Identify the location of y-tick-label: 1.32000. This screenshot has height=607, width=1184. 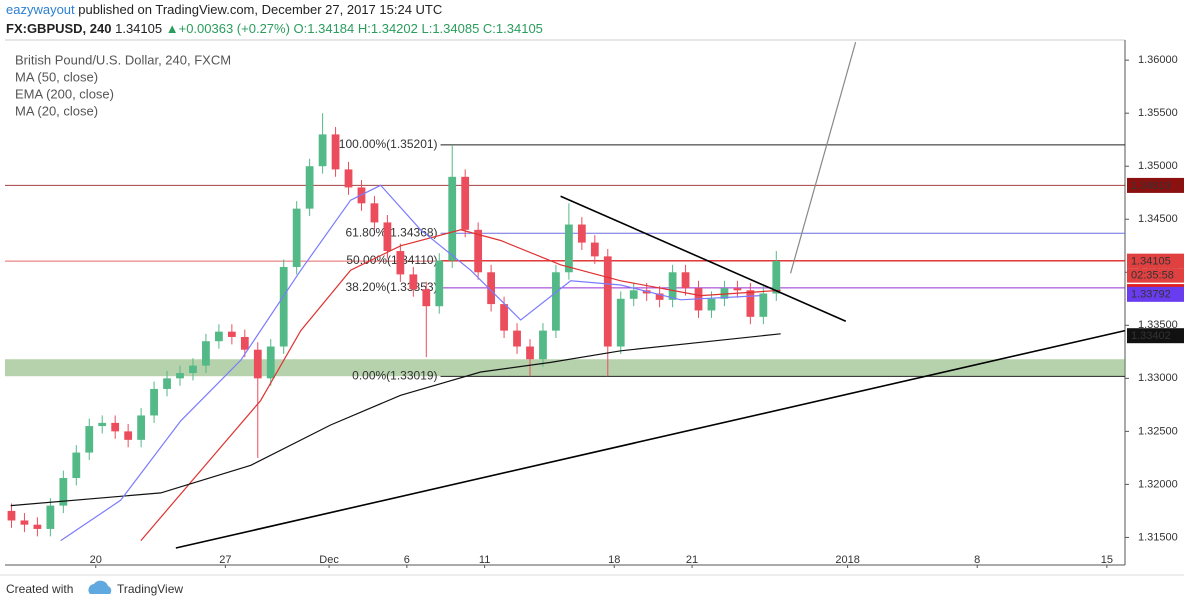
(1158, 484).